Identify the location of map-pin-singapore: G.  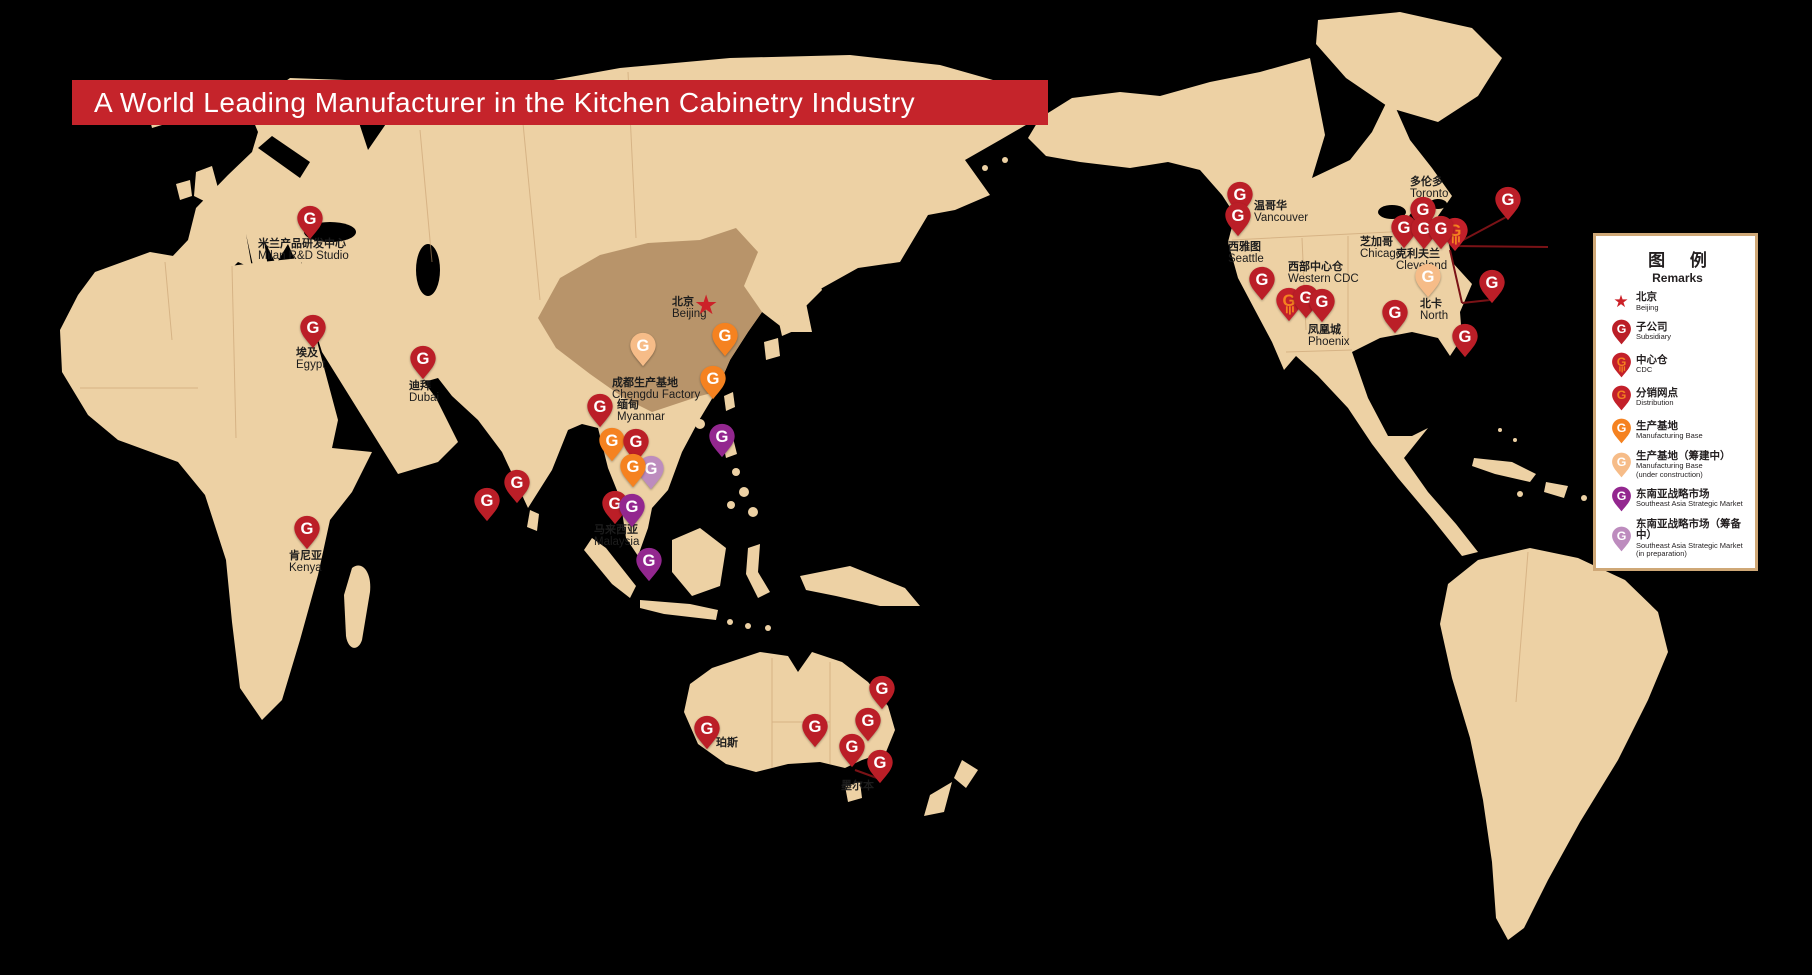
(632, 510).